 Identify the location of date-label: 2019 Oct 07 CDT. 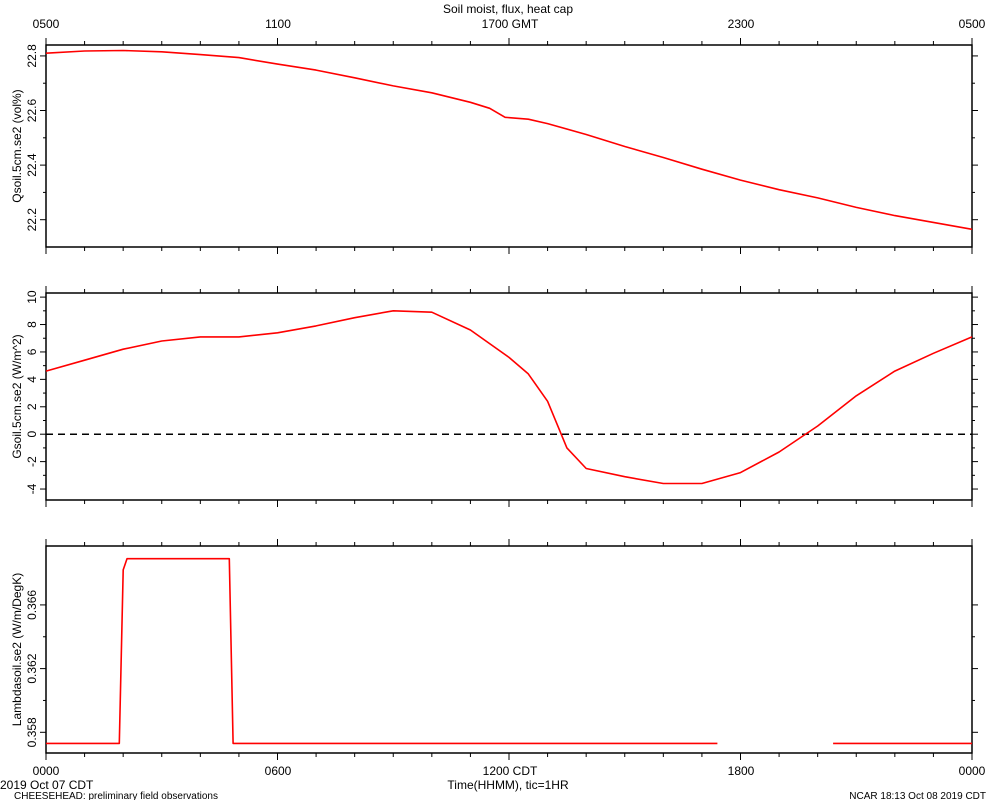
(47, 785).